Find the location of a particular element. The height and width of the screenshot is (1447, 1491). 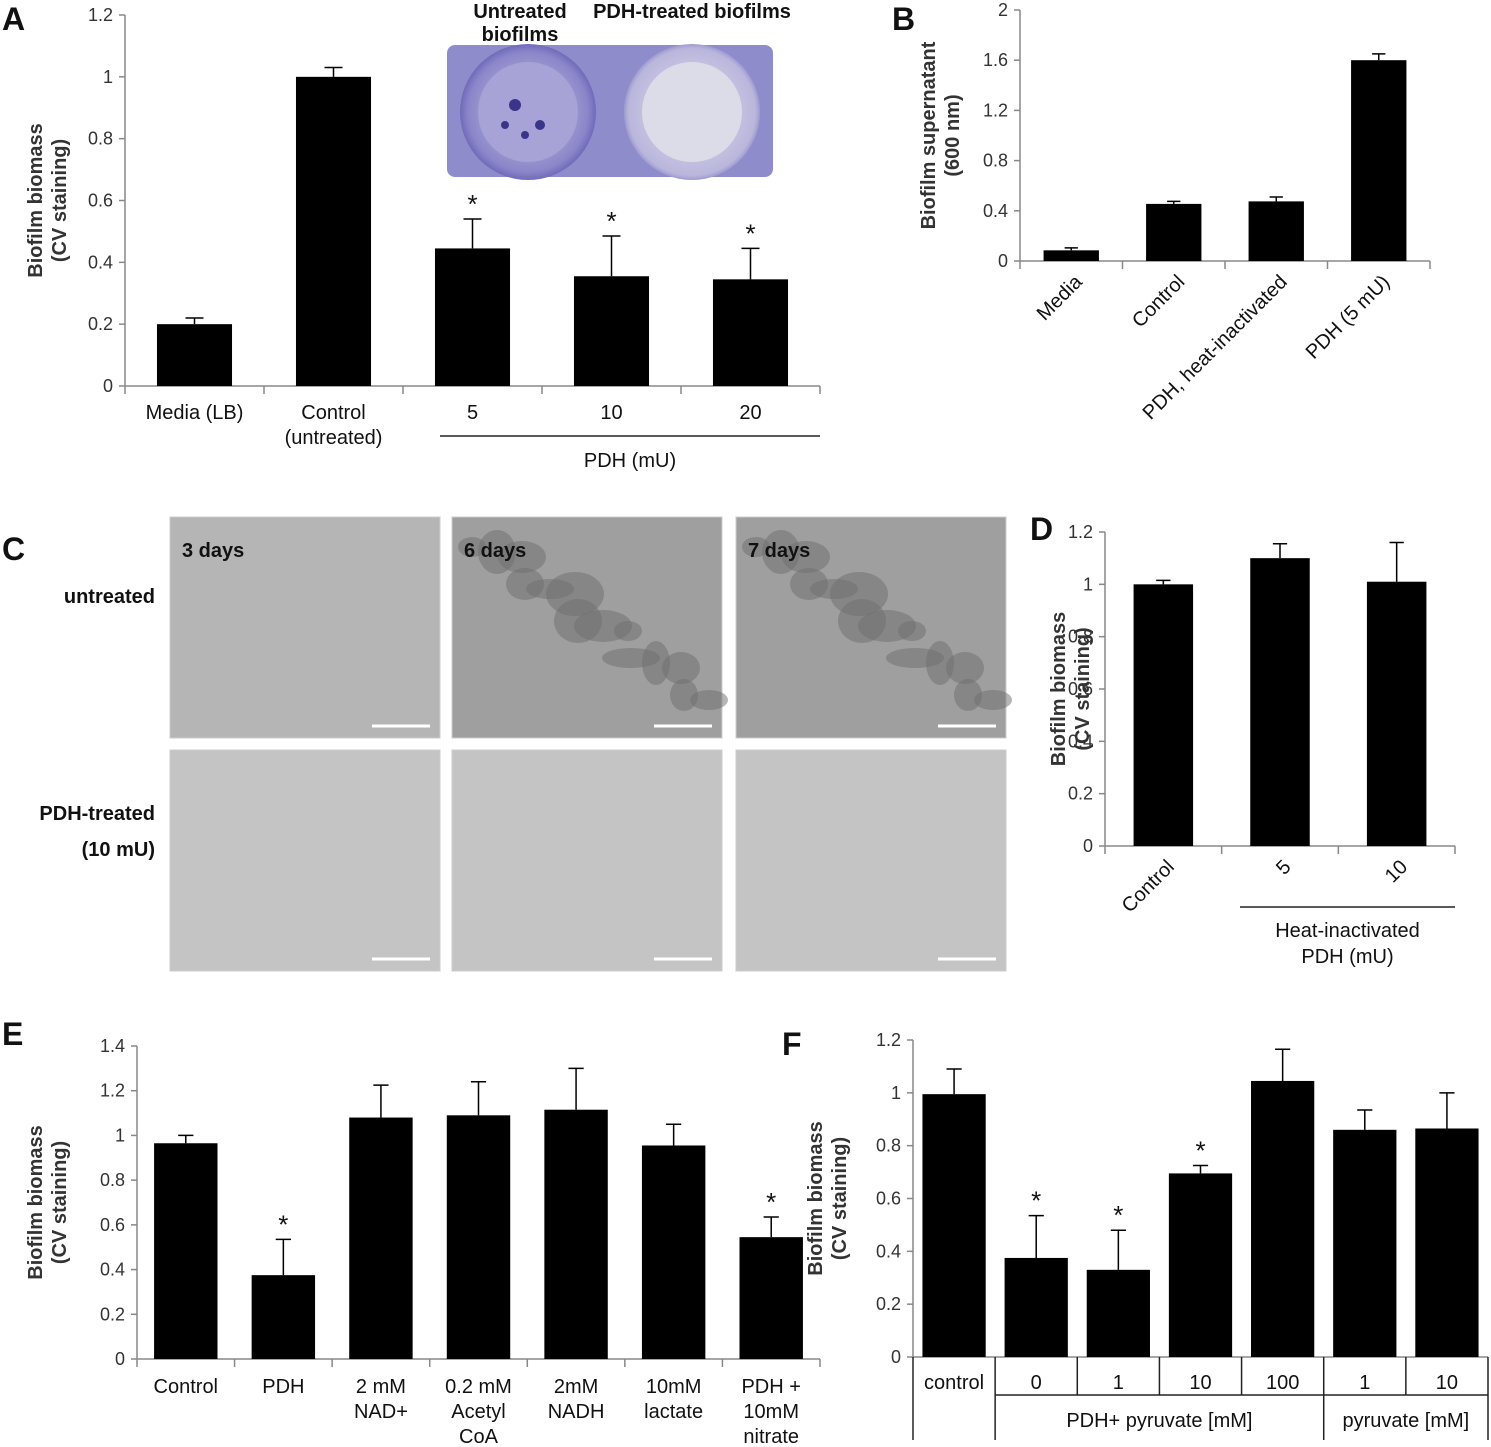

x-tick-label: 20 is located at coordinates (750, 413).